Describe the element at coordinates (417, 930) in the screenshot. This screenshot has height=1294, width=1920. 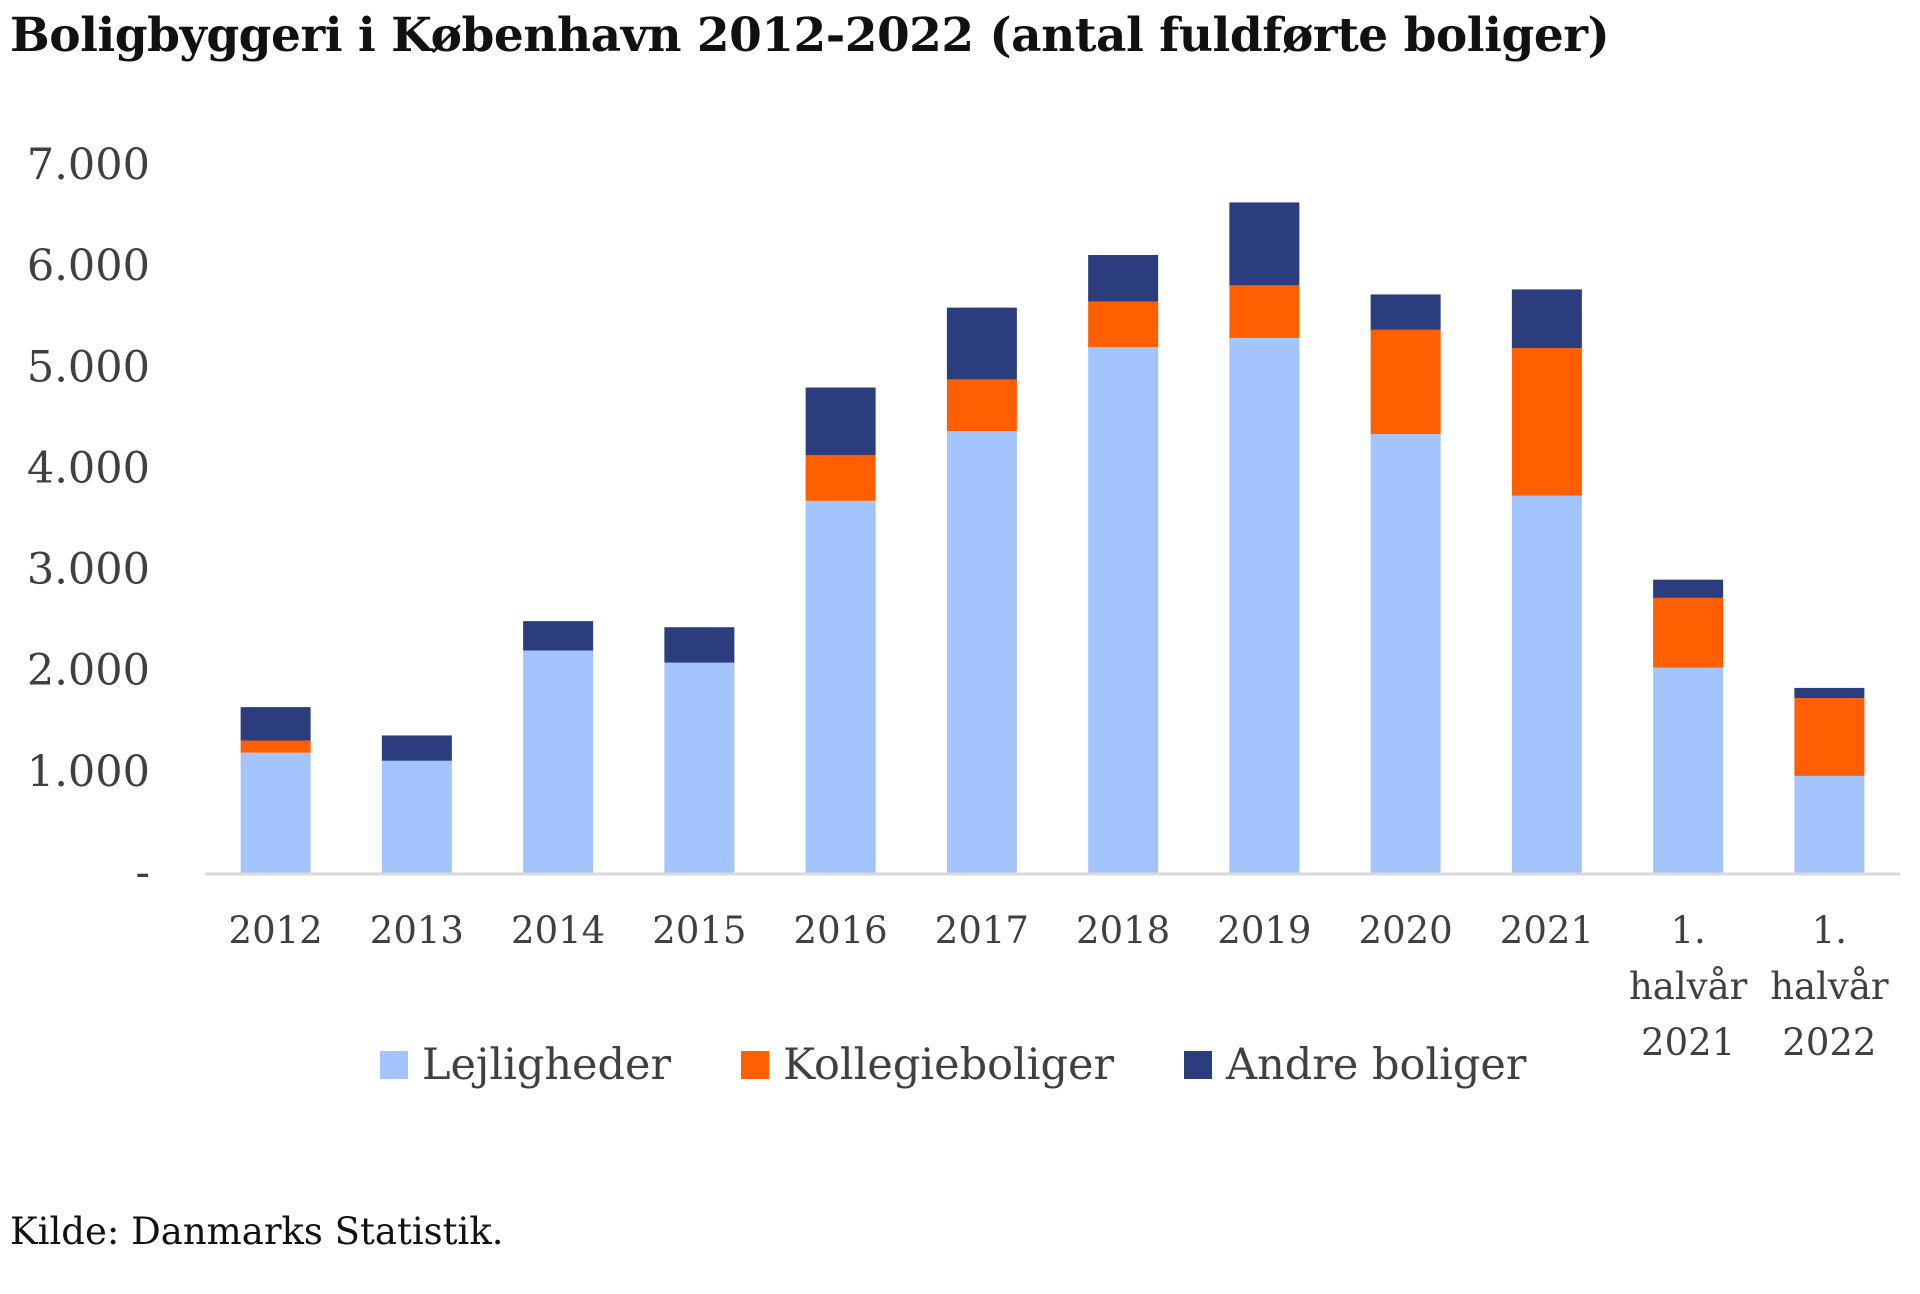
I see `x-tick-label: 2013` at that location.